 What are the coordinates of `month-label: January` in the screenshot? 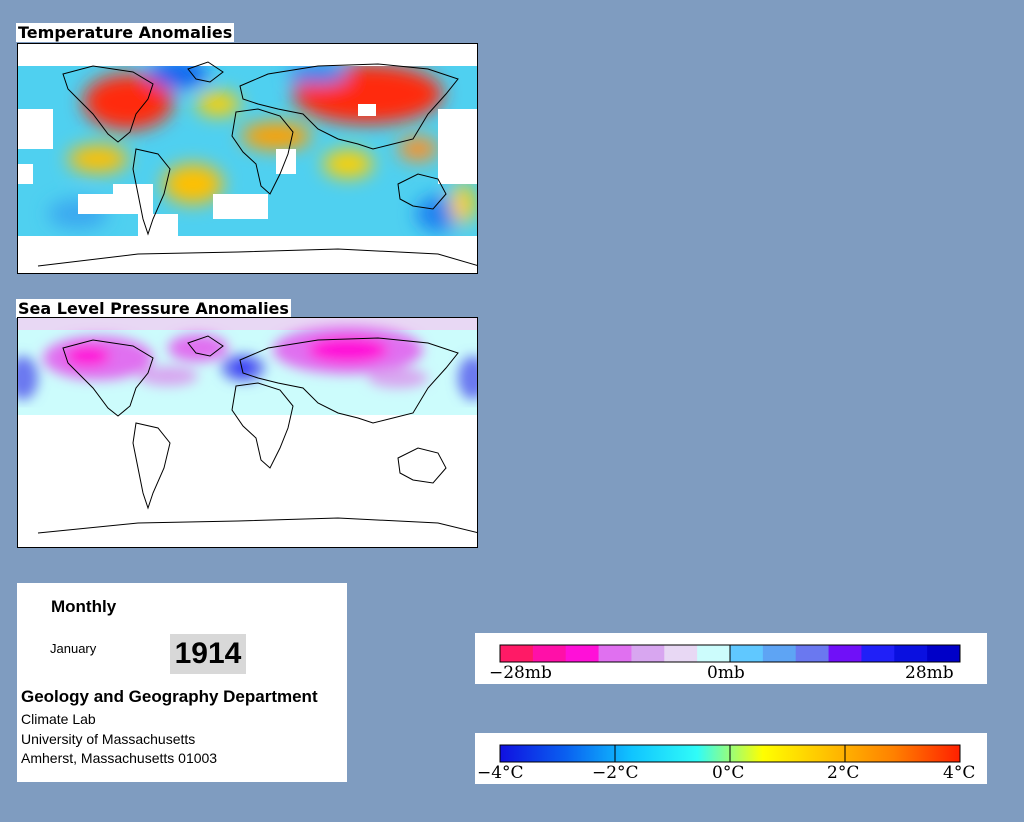 It's located at (73, 648).